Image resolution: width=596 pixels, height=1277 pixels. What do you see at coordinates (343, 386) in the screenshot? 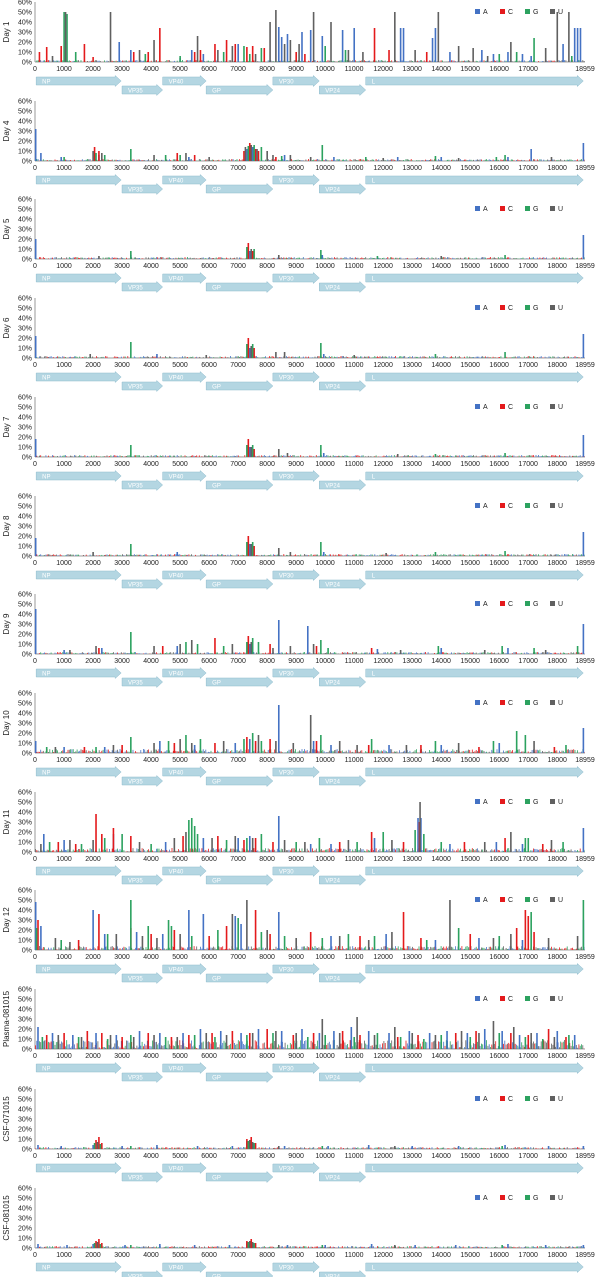
I see `gene-arrow-vp24` at bounding box center [343, 386].